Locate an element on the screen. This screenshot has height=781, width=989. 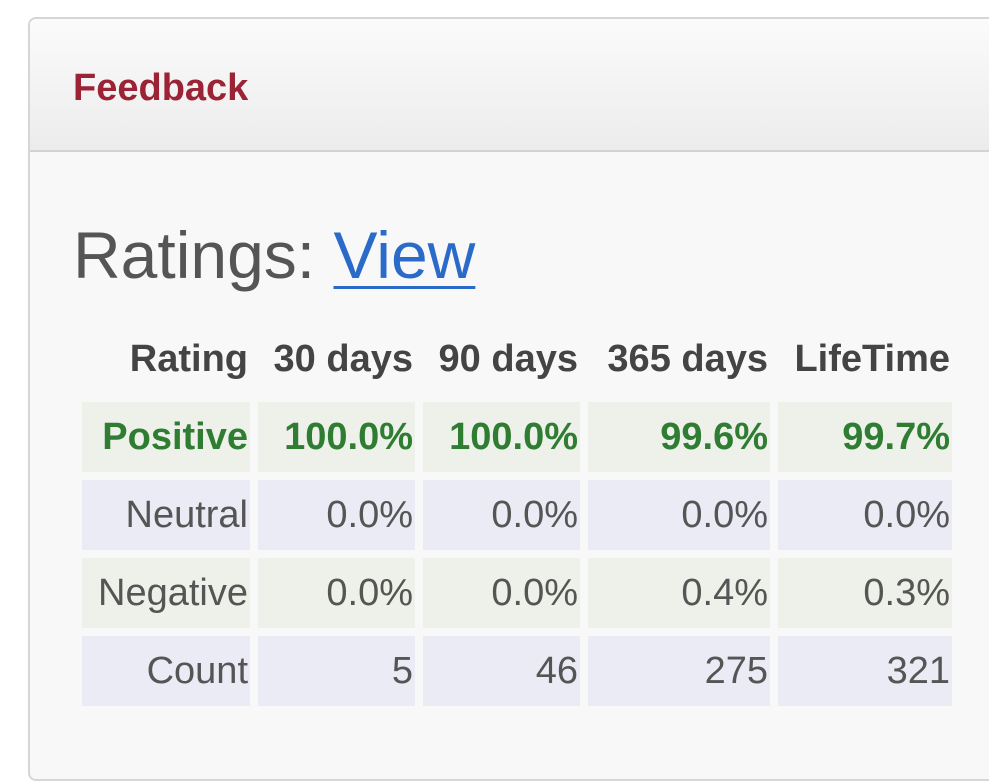
table-row: Negative 0.0% 0.0% 0.4% 0.3% is located at coordinates (517, 593).